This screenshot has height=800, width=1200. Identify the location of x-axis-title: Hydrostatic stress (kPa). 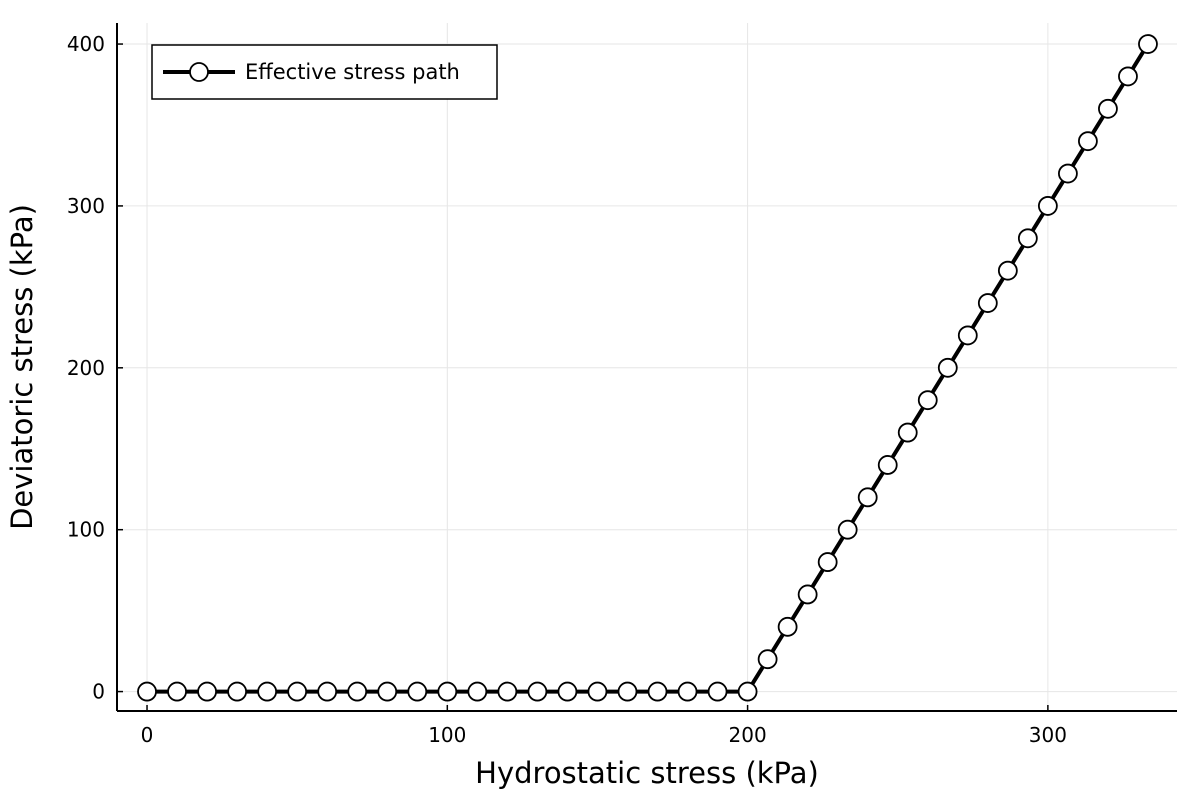
(647, 773).